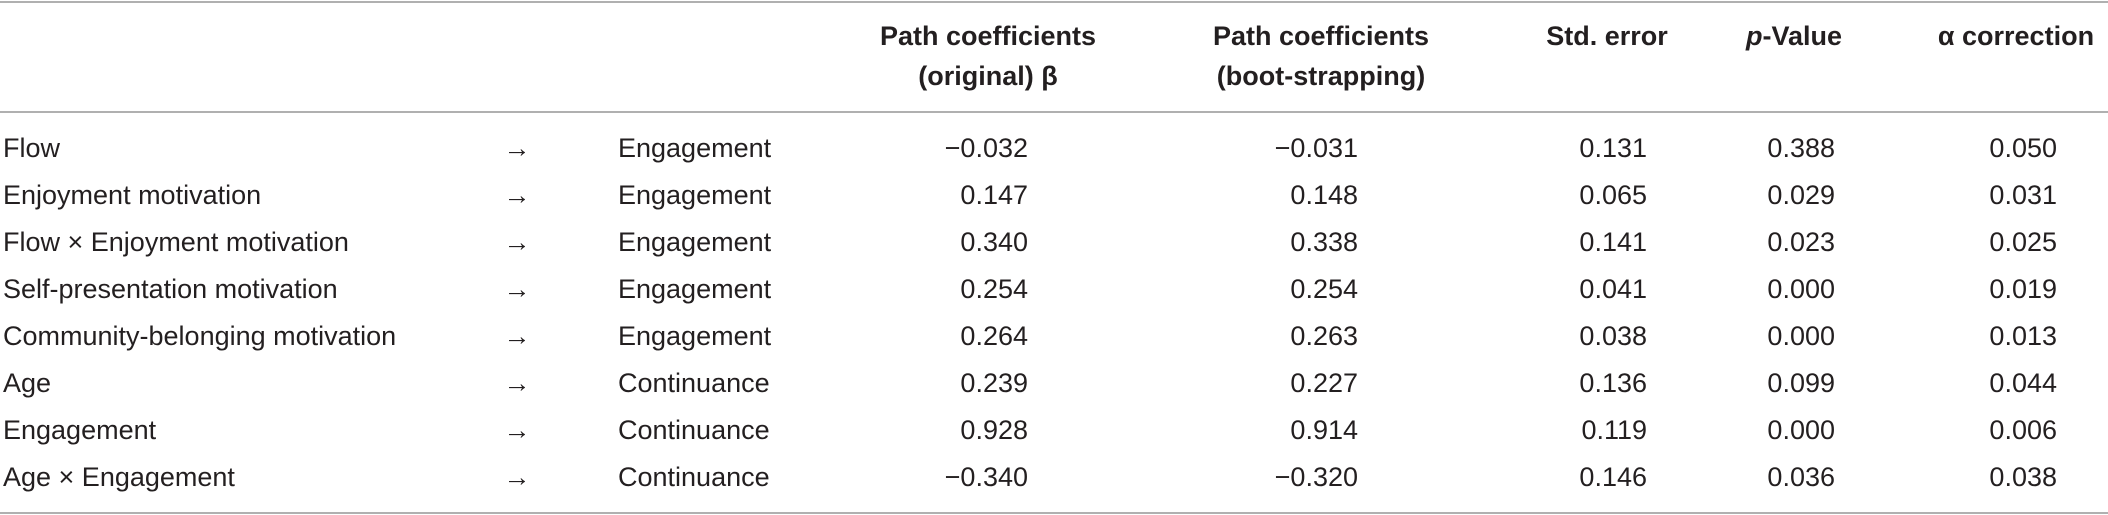  Describe the element at coordinates (1324, 430) in the screenshot. I see `beta-boot: 0.914` at that location.